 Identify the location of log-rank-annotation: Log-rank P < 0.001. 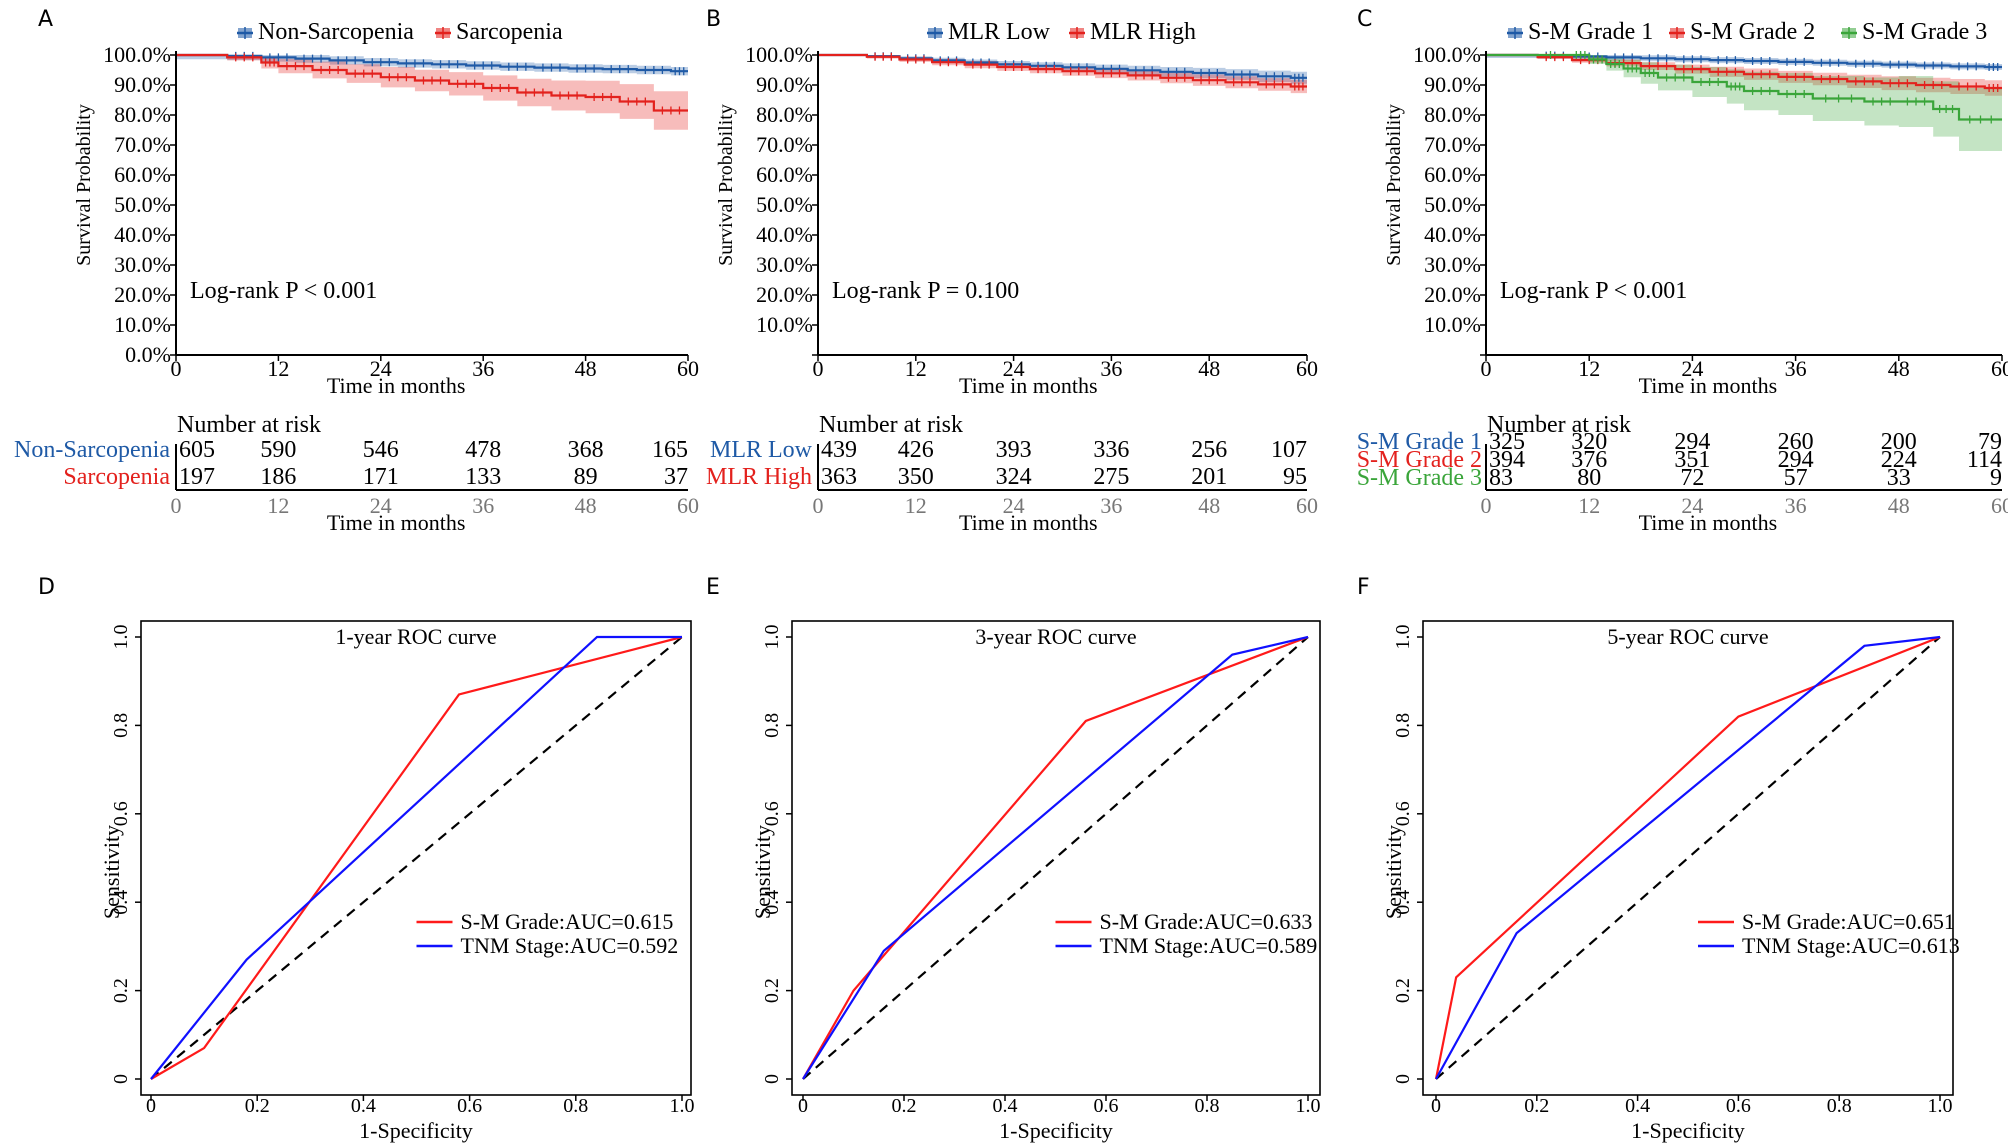
(283, 291).